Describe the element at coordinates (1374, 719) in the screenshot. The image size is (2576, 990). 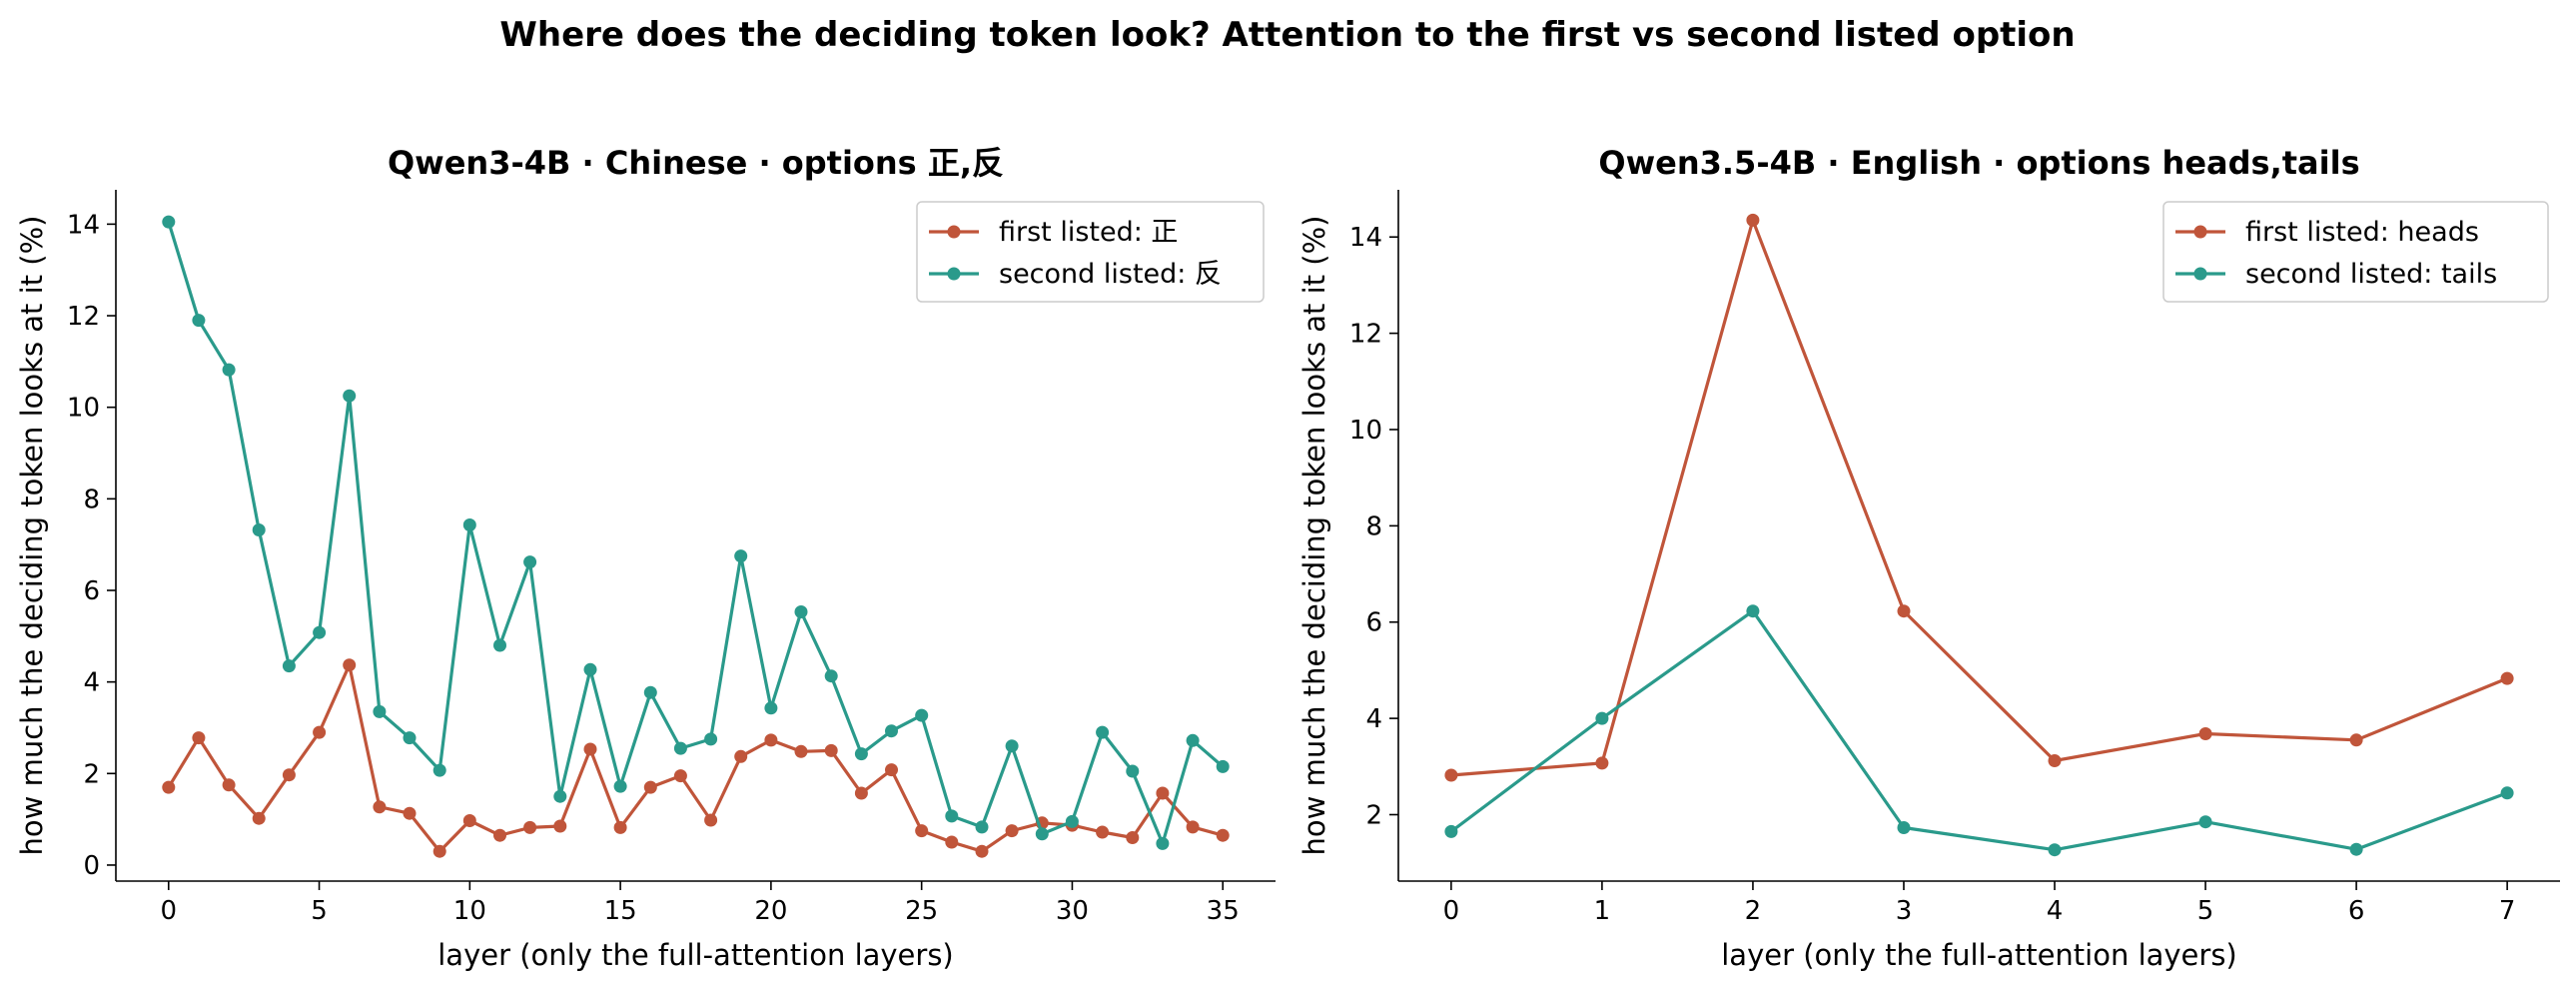
I see `y-tick-label: 4` at that location.